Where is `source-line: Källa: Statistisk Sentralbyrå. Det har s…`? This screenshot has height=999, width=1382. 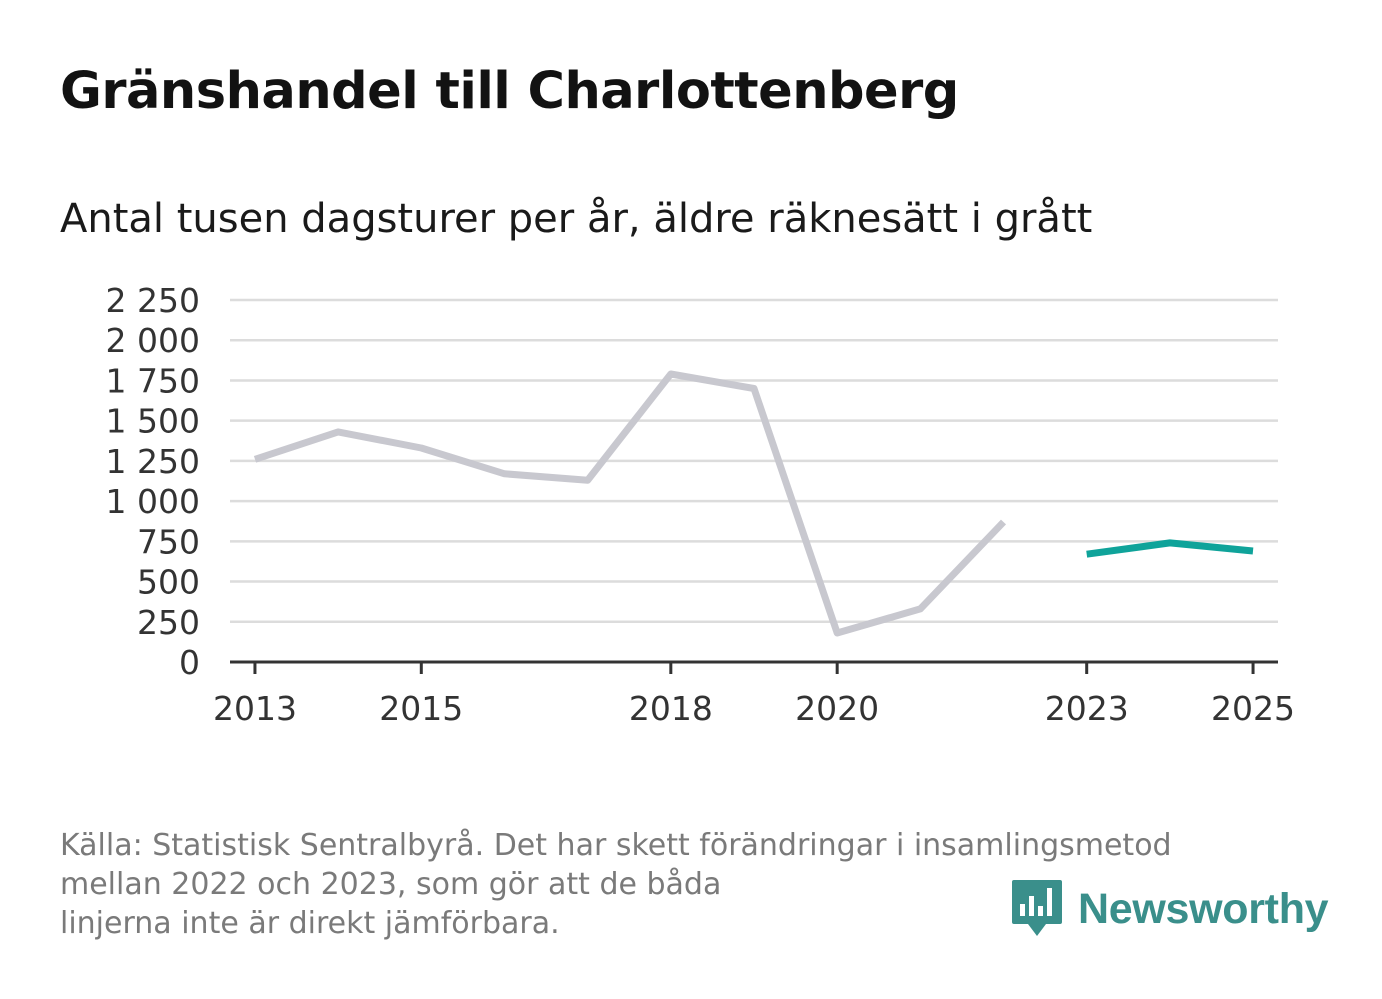
source-line: Källa: Statistisk Sentralbyrå. Det har s… is located at coordinates (616, 845).